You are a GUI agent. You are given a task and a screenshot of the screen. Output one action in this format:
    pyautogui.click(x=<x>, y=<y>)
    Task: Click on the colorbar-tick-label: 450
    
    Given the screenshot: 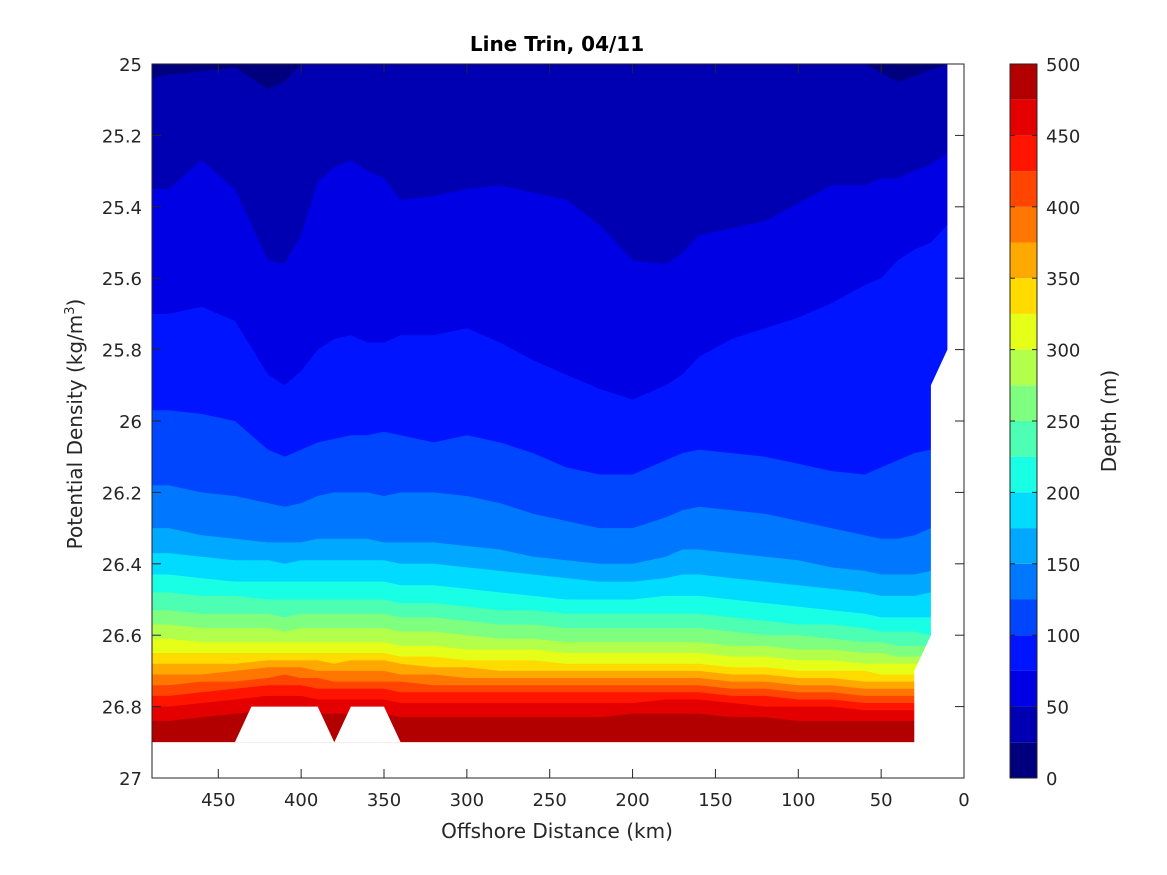 What is the action you would take?
    pyautogui.click(x=1063, y=136)
    